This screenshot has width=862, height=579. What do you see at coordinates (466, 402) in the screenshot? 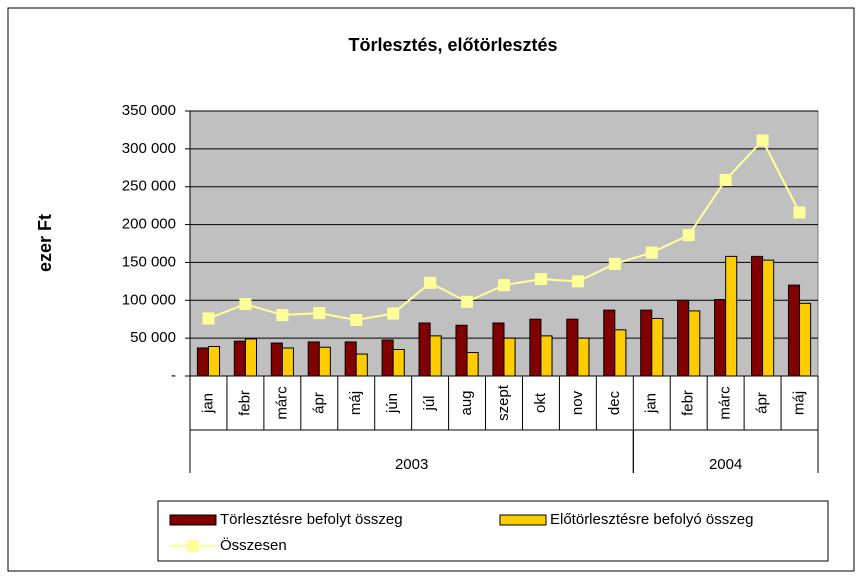
I see `x-tick-label: aug` at bounding box center [466, 402].